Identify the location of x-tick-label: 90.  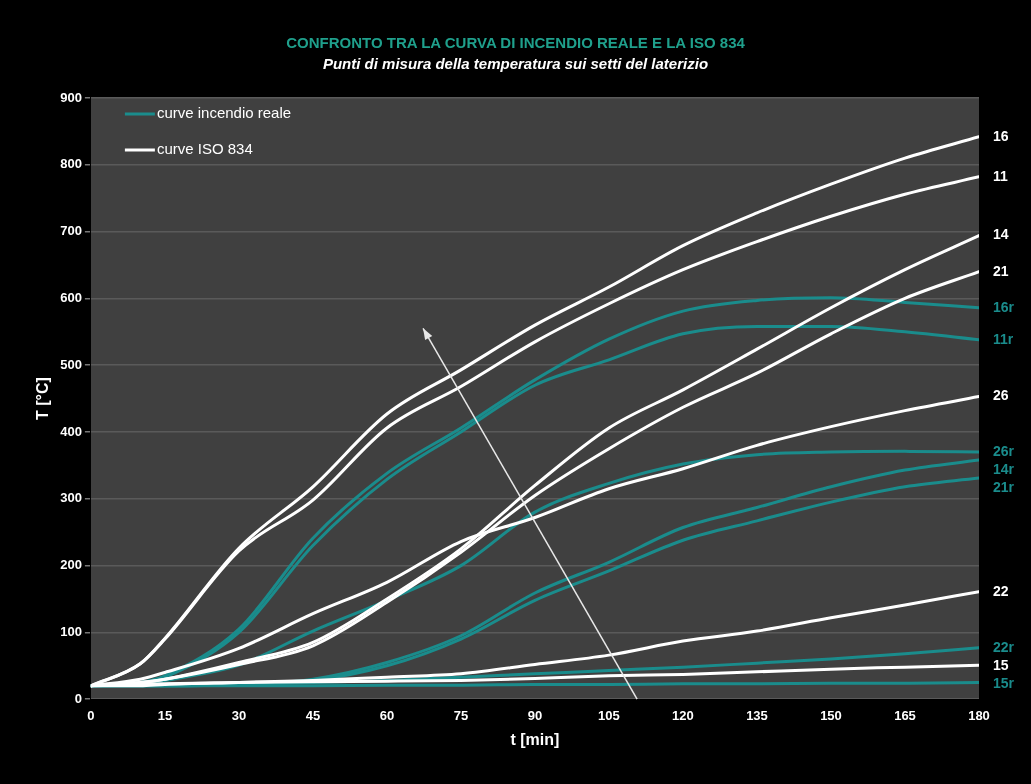
(535, 715).